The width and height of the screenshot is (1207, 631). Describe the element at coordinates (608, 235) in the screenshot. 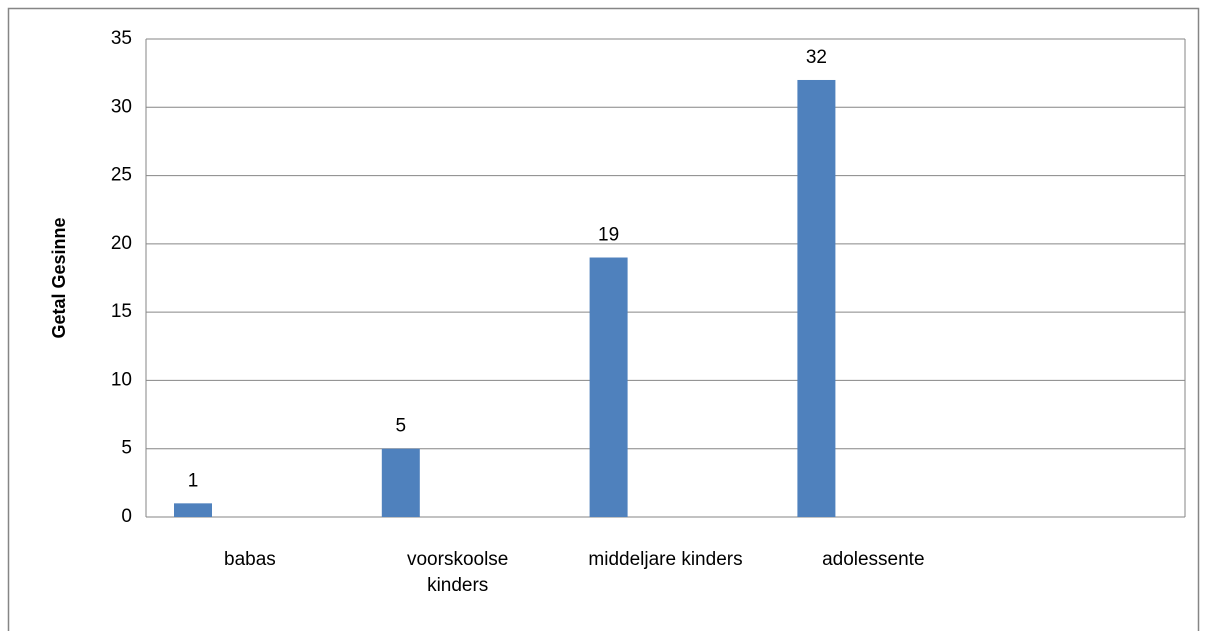

I see `data-label: 19` at that location.